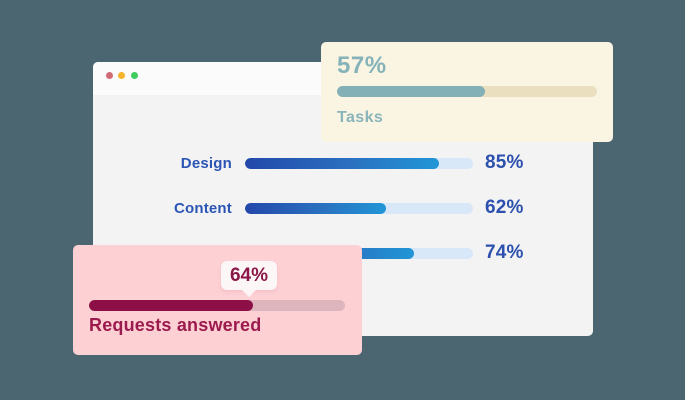 Image resolution: width=685 pixels, height=400 pixels. I want to click on tasks-progress-fill, so click(411, 91).